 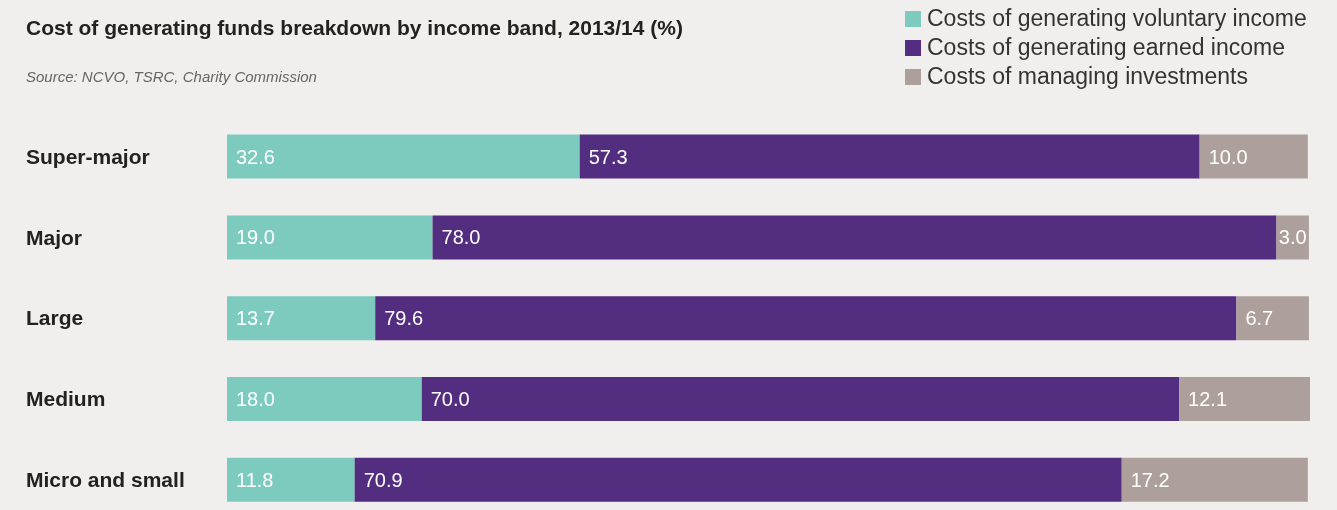 What do you see at coordinates (404, 318) in the screenshot?
I see `data-label: 79.6` at bounding box center [404, 318].